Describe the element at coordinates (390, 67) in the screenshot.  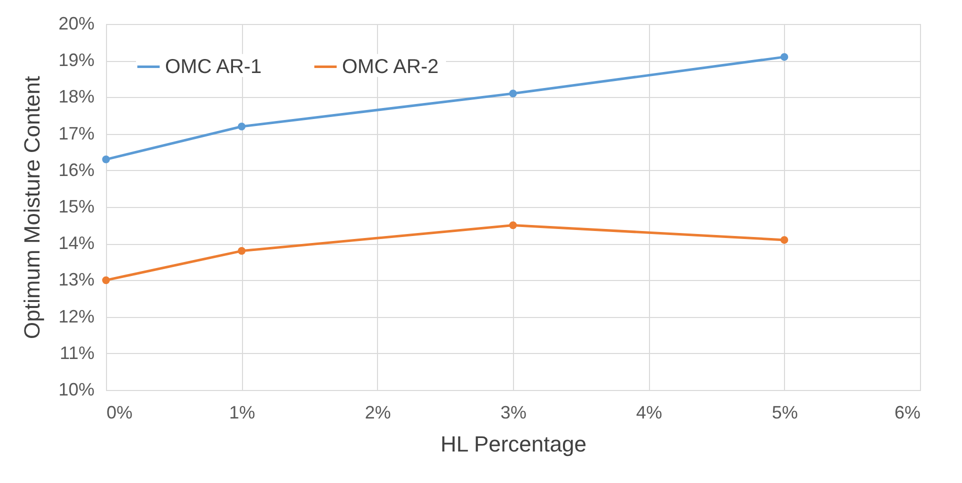
I see `legend-label: OMC AR-2` at that location.